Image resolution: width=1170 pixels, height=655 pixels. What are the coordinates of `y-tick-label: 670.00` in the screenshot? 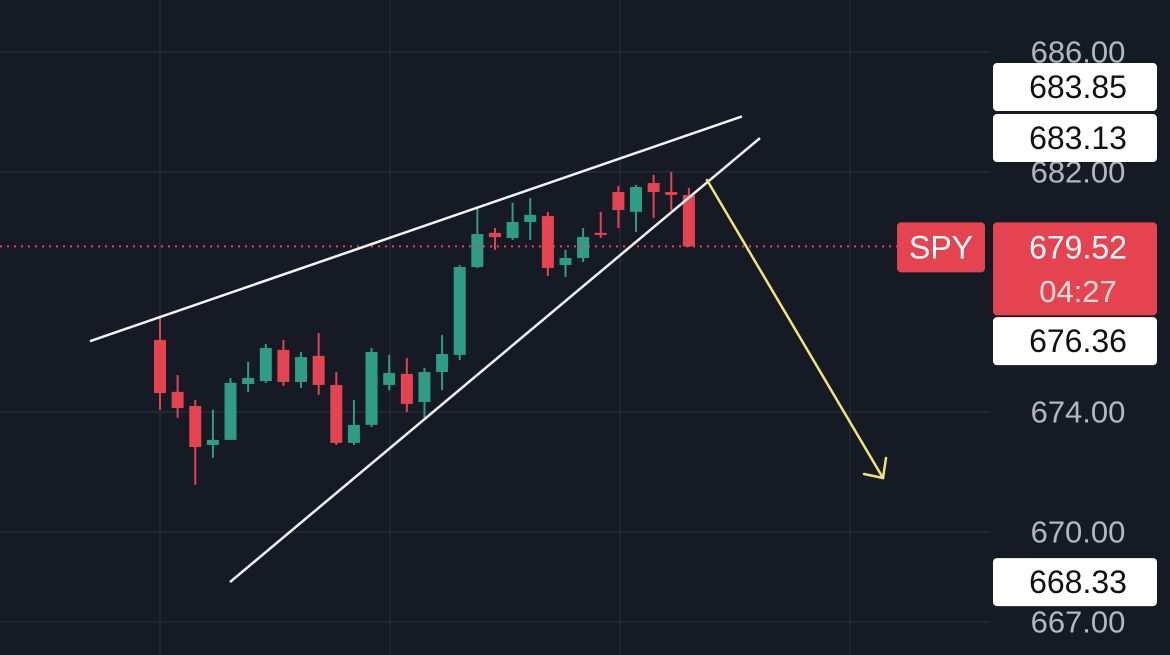 It's located at (1078, 531).